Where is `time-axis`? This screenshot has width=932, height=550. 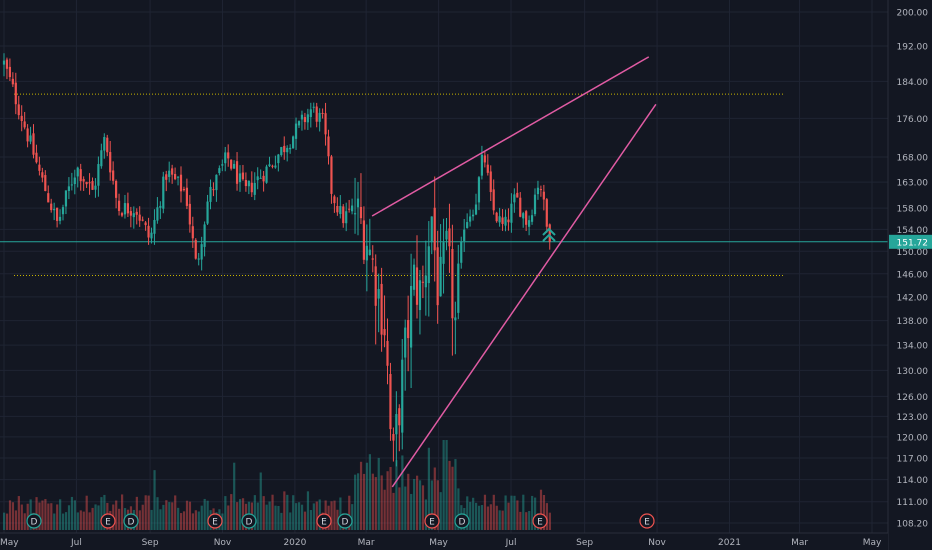 time-axis is located at coordinates (444, 541).